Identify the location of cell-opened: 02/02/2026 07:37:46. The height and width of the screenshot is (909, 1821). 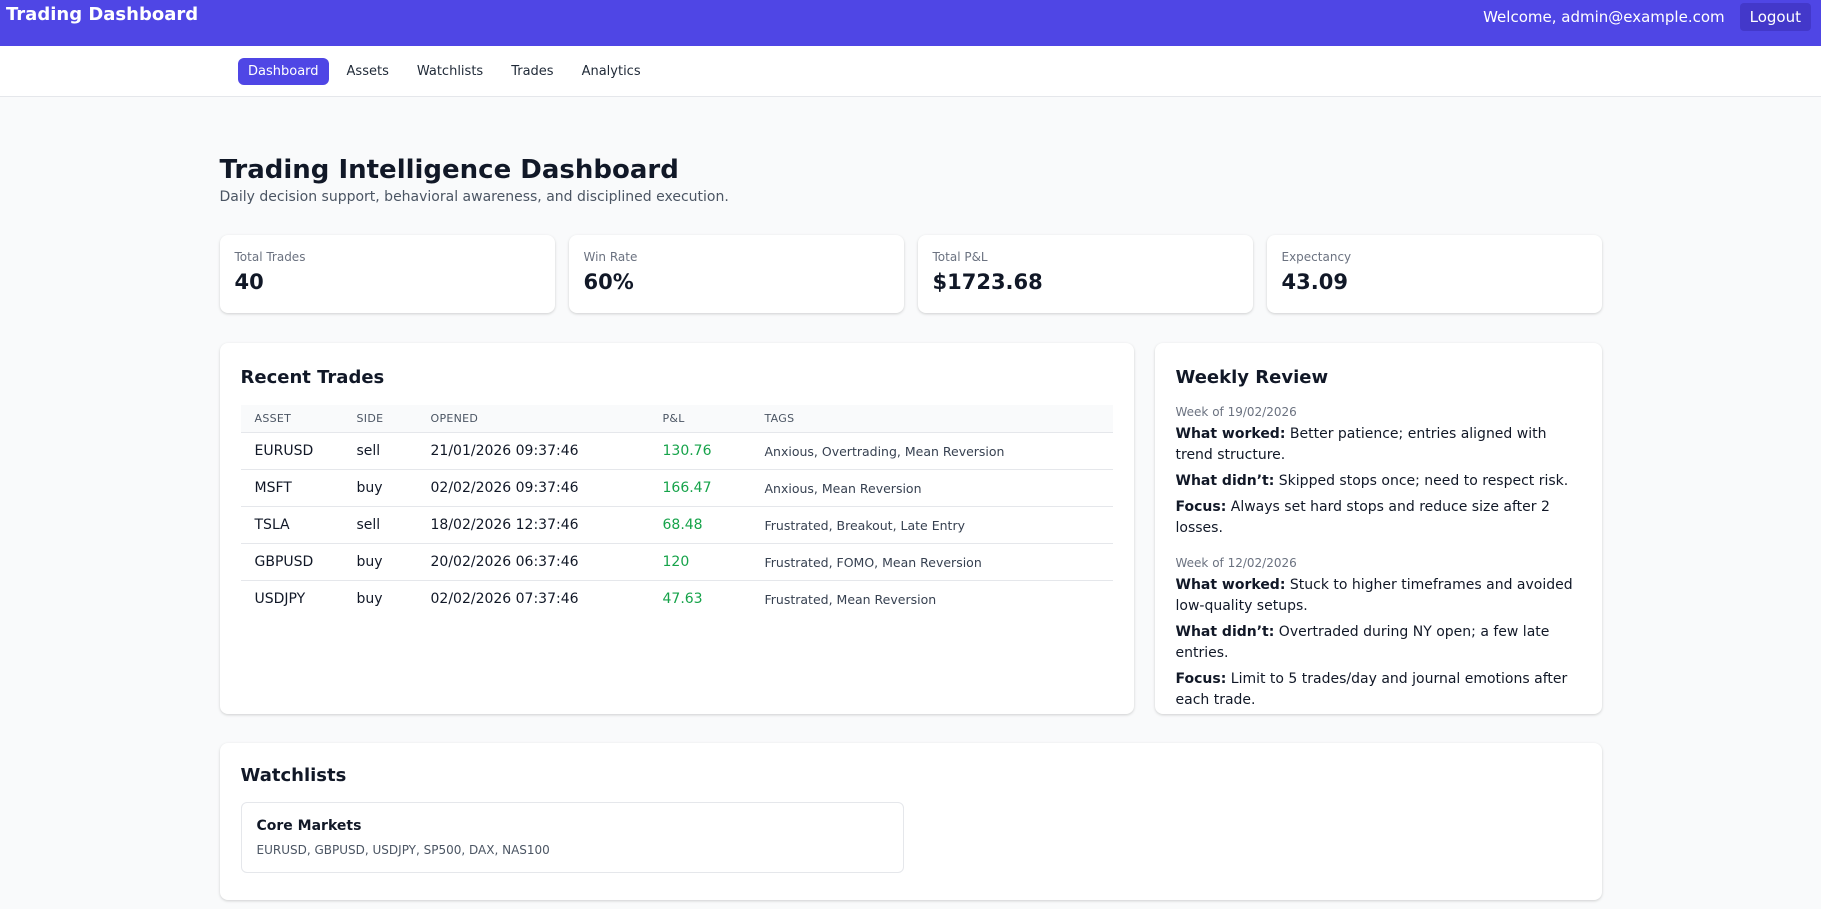
(532, 599).